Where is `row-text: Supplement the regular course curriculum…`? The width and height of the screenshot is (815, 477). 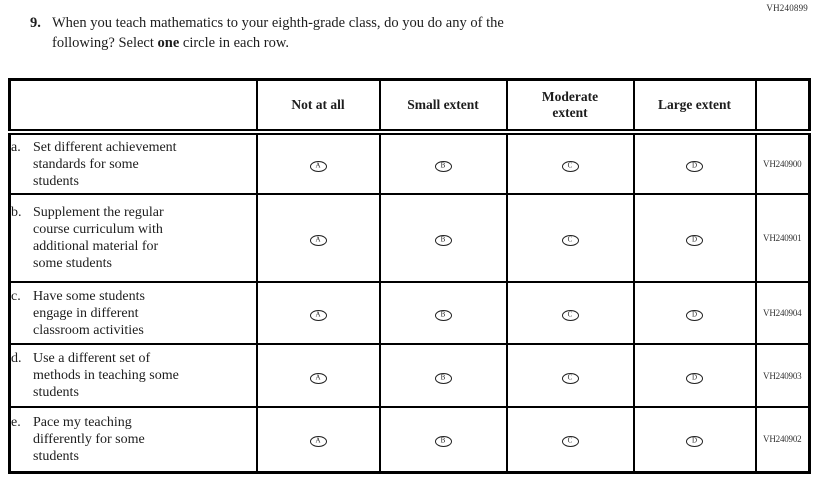 row-text: Supplement the regular course curriculum… is located at coordinates (98, 238).